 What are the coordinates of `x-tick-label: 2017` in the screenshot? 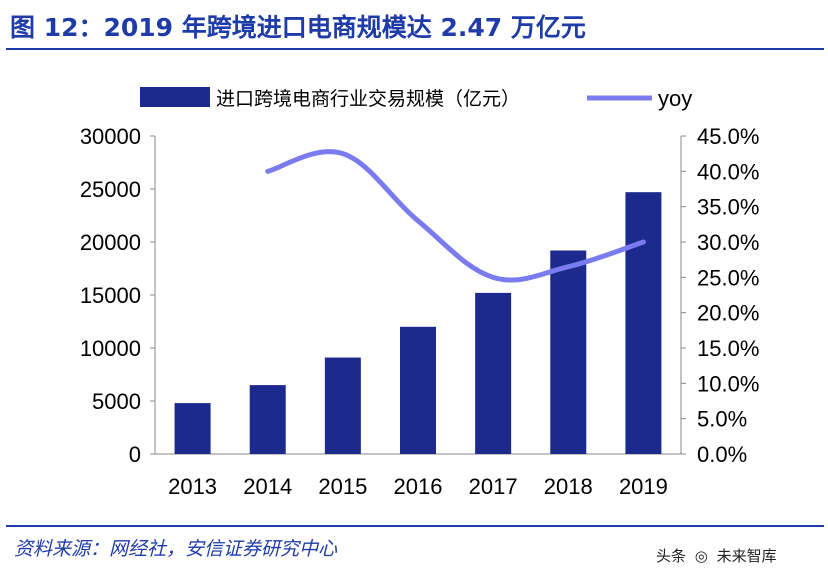 It's located at (493, 486).